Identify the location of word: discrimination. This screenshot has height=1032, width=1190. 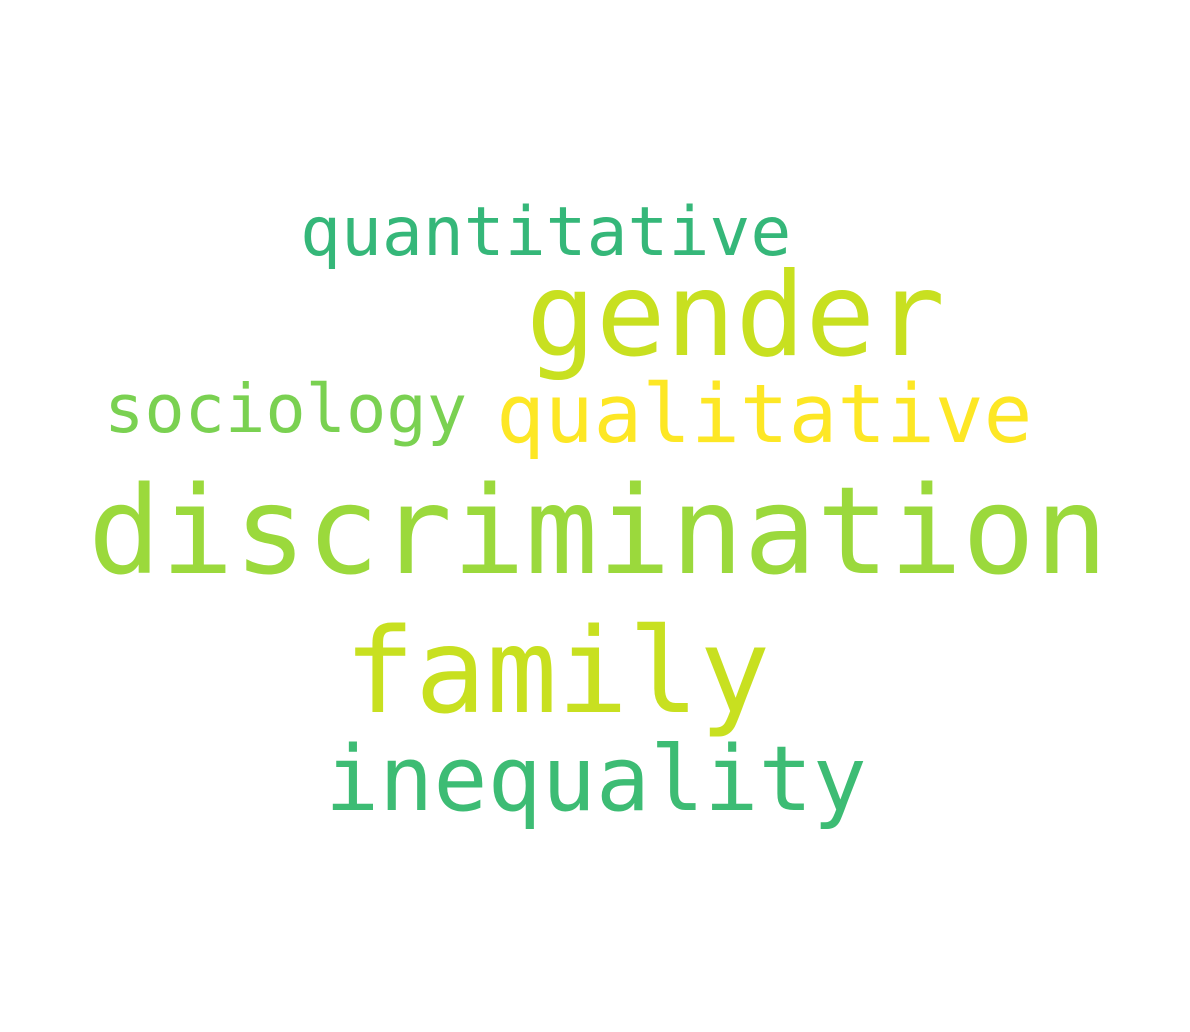
(598, 531).